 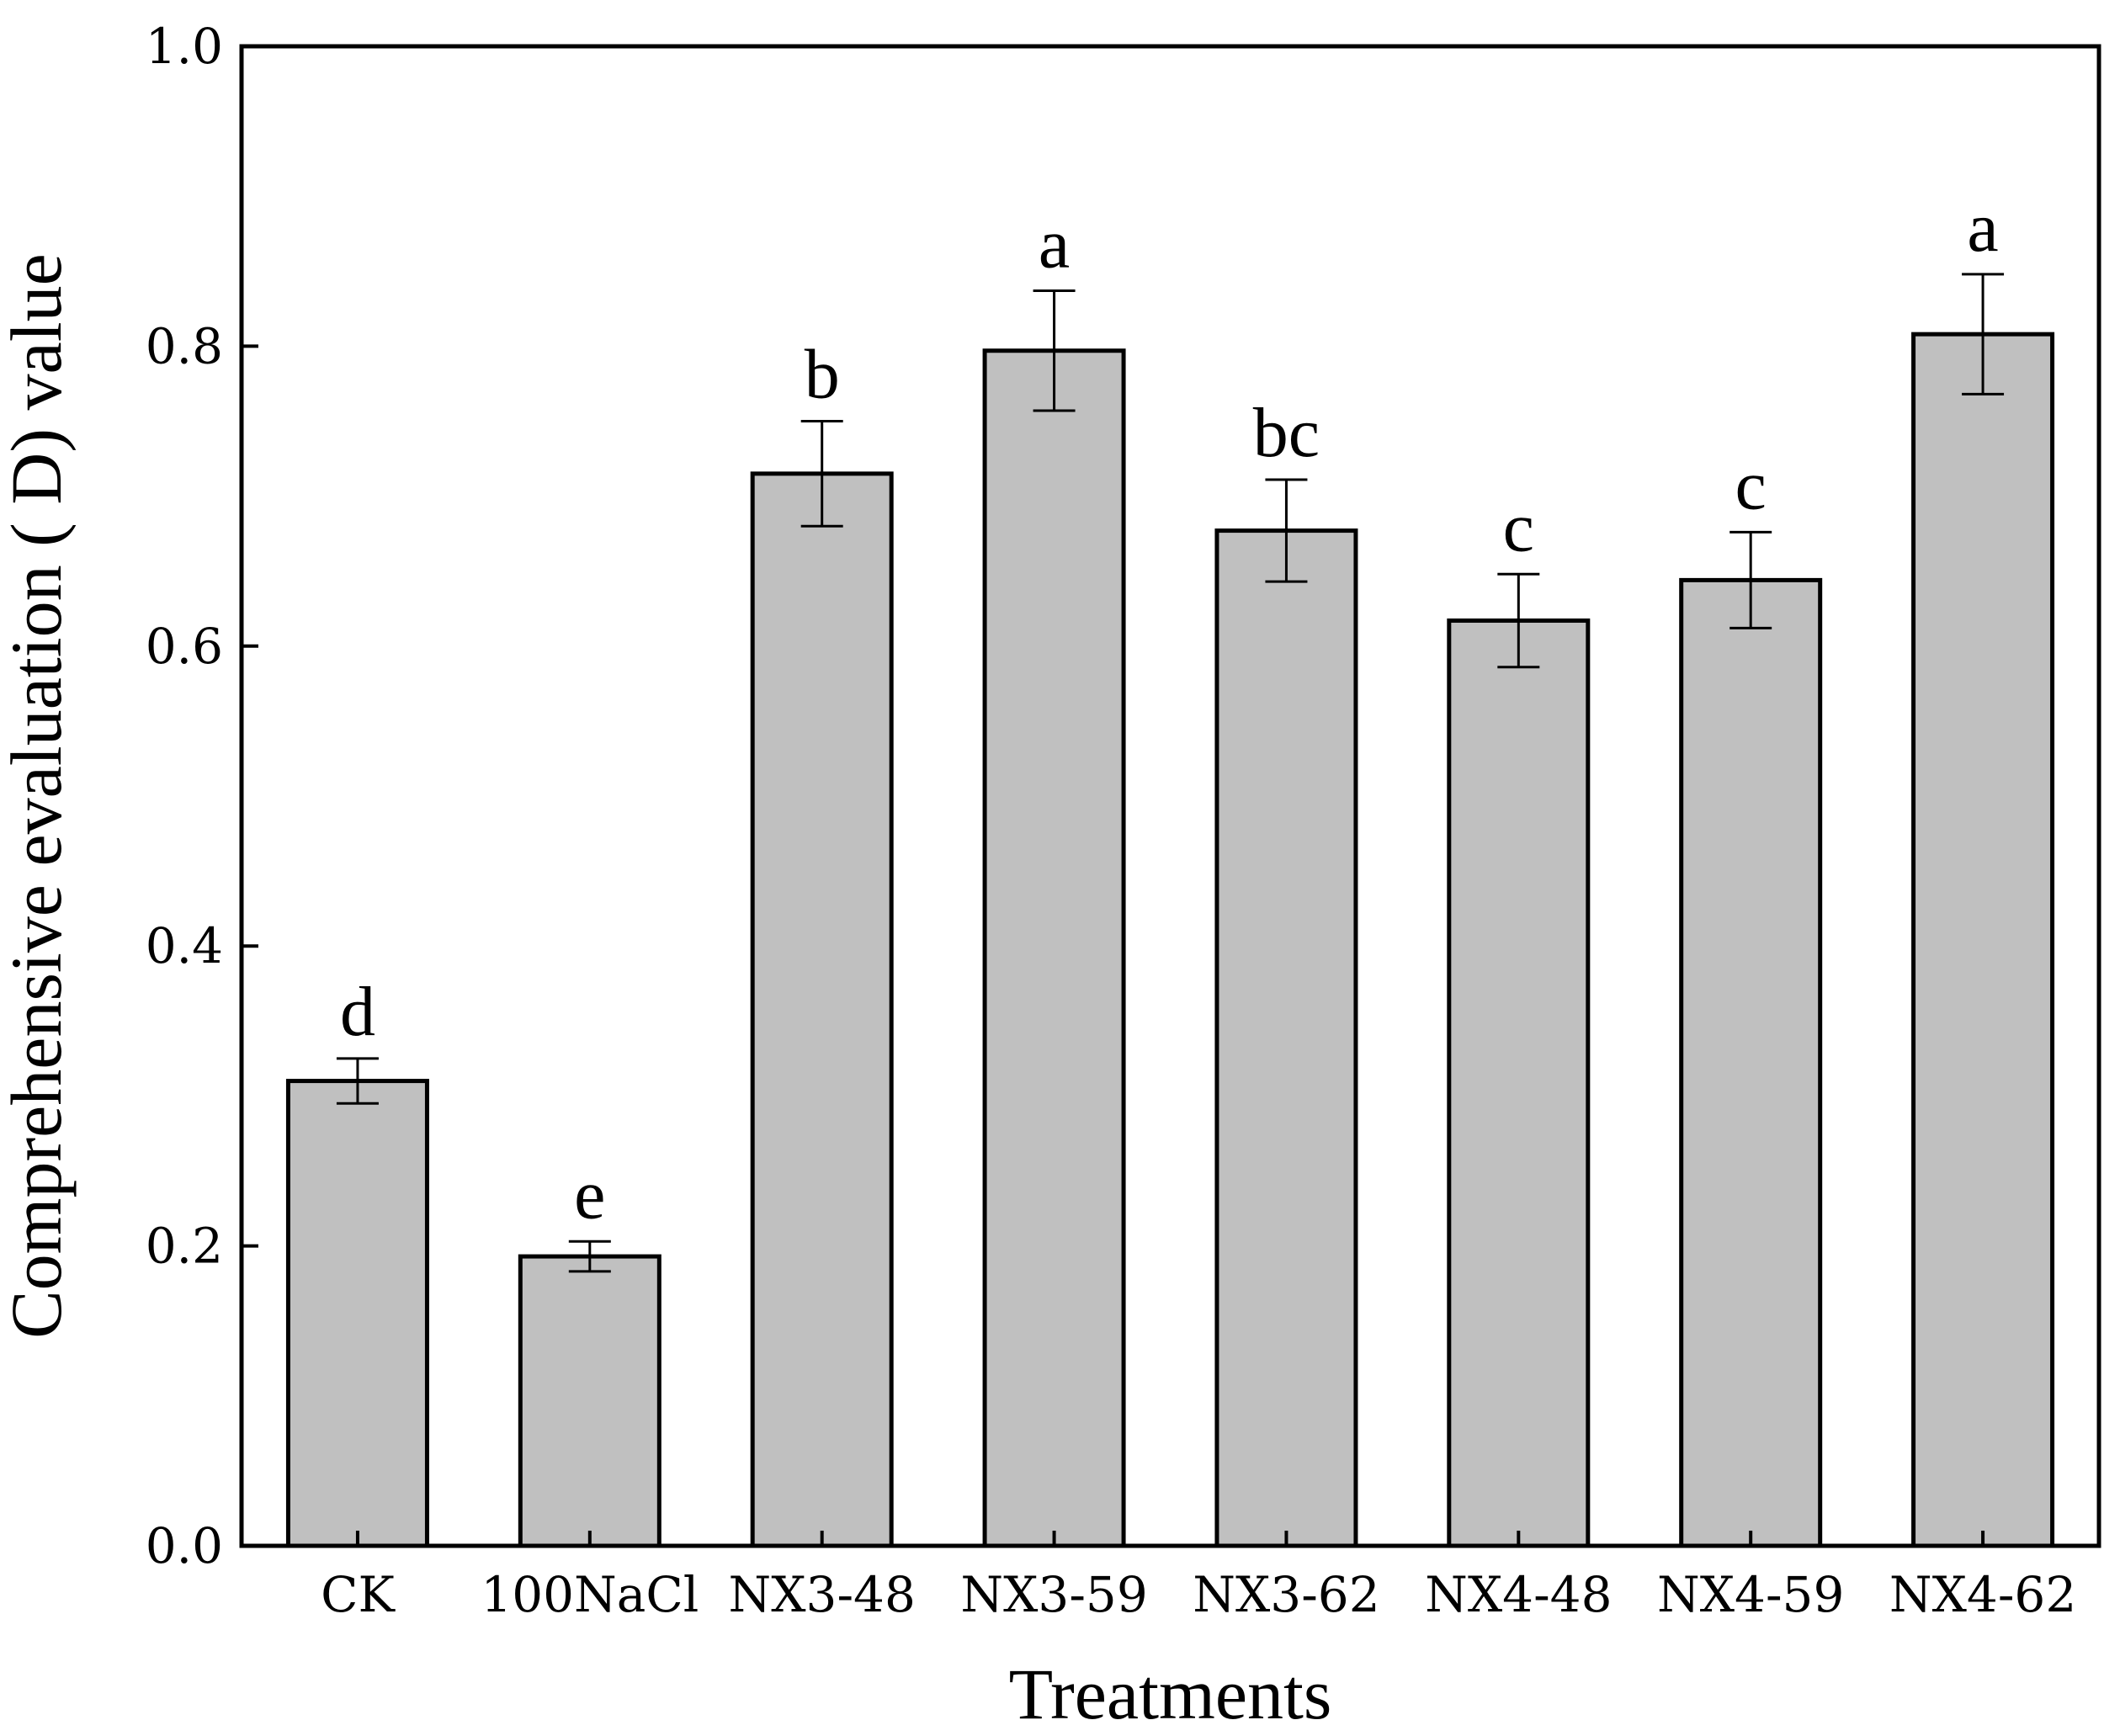 I want to click on significance-label-NX4-59: c, so click(x=1751, y=485).